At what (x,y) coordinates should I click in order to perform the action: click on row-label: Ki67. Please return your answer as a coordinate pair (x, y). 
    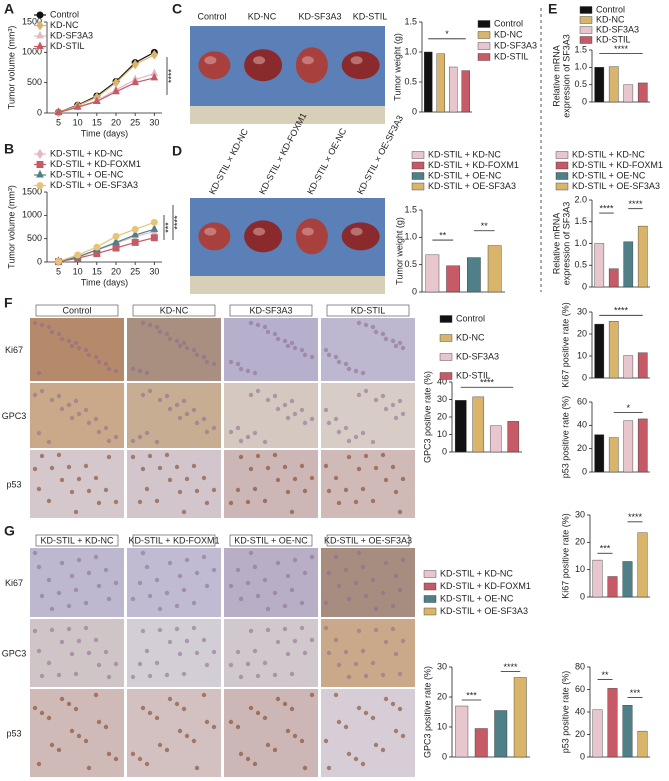
    Looking at the image, I should click on (14, 350).